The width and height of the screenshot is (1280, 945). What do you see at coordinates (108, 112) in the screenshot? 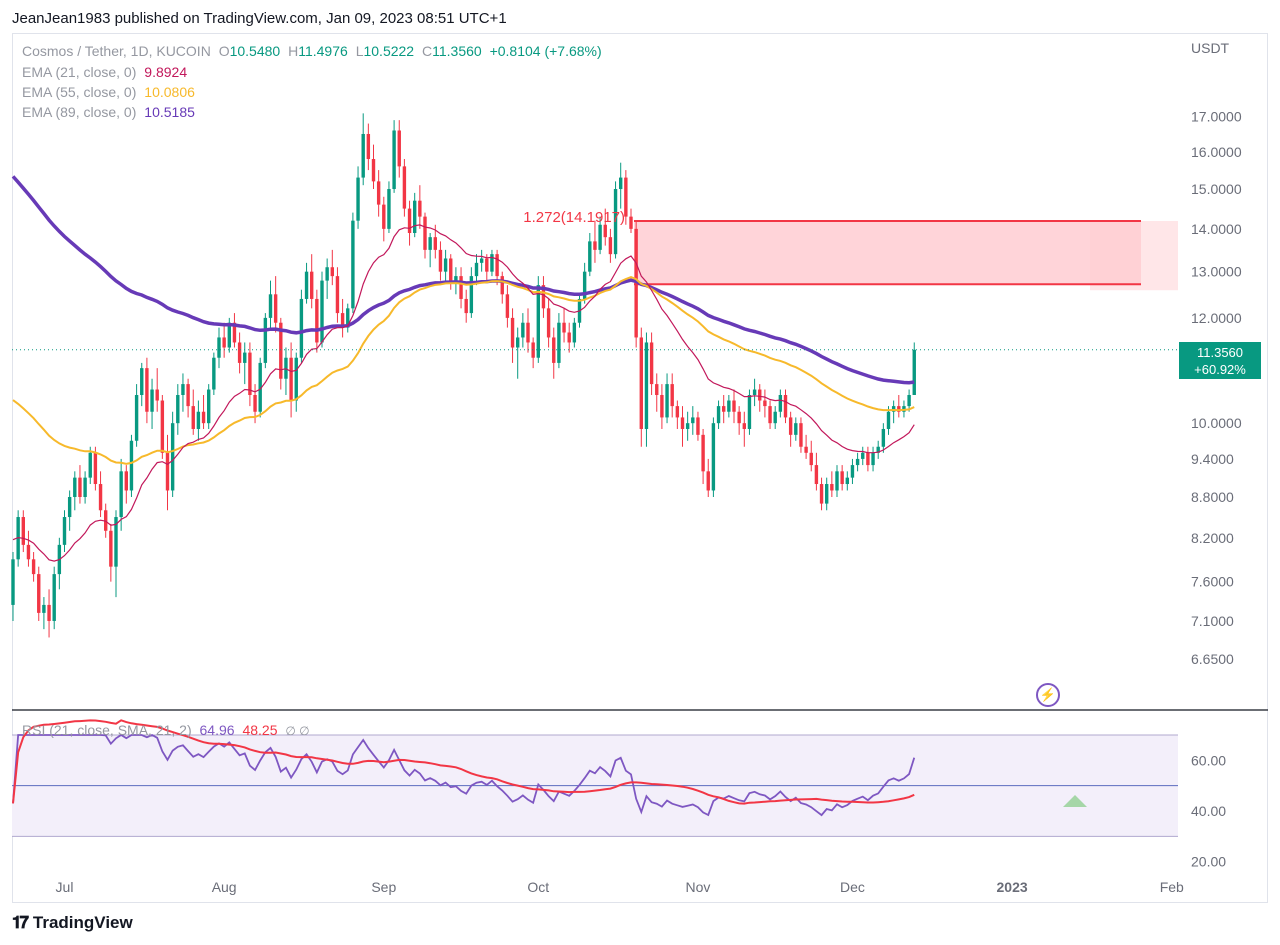
I see `ema89-legend: EMA (89, close, 0) 10.5185` at bounding box center [108, 112].